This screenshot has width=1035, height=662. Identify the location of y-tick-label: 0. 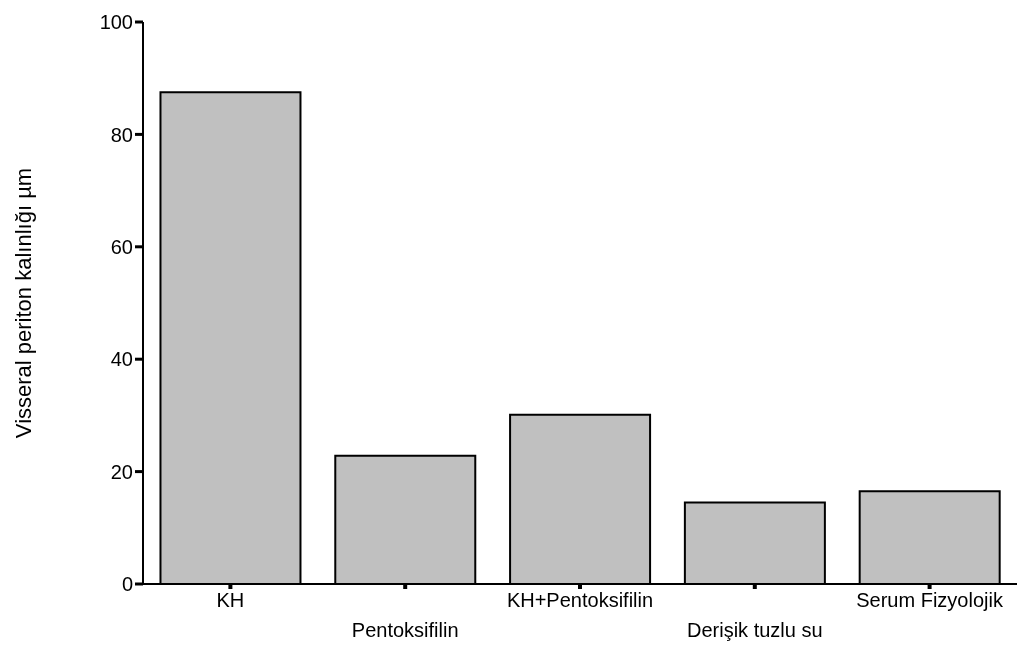
(127, 584).